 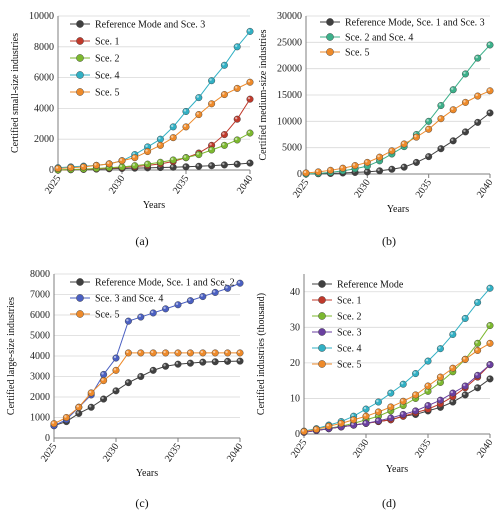 I want to click on caption-c: (c), so click(x=142, y=503).